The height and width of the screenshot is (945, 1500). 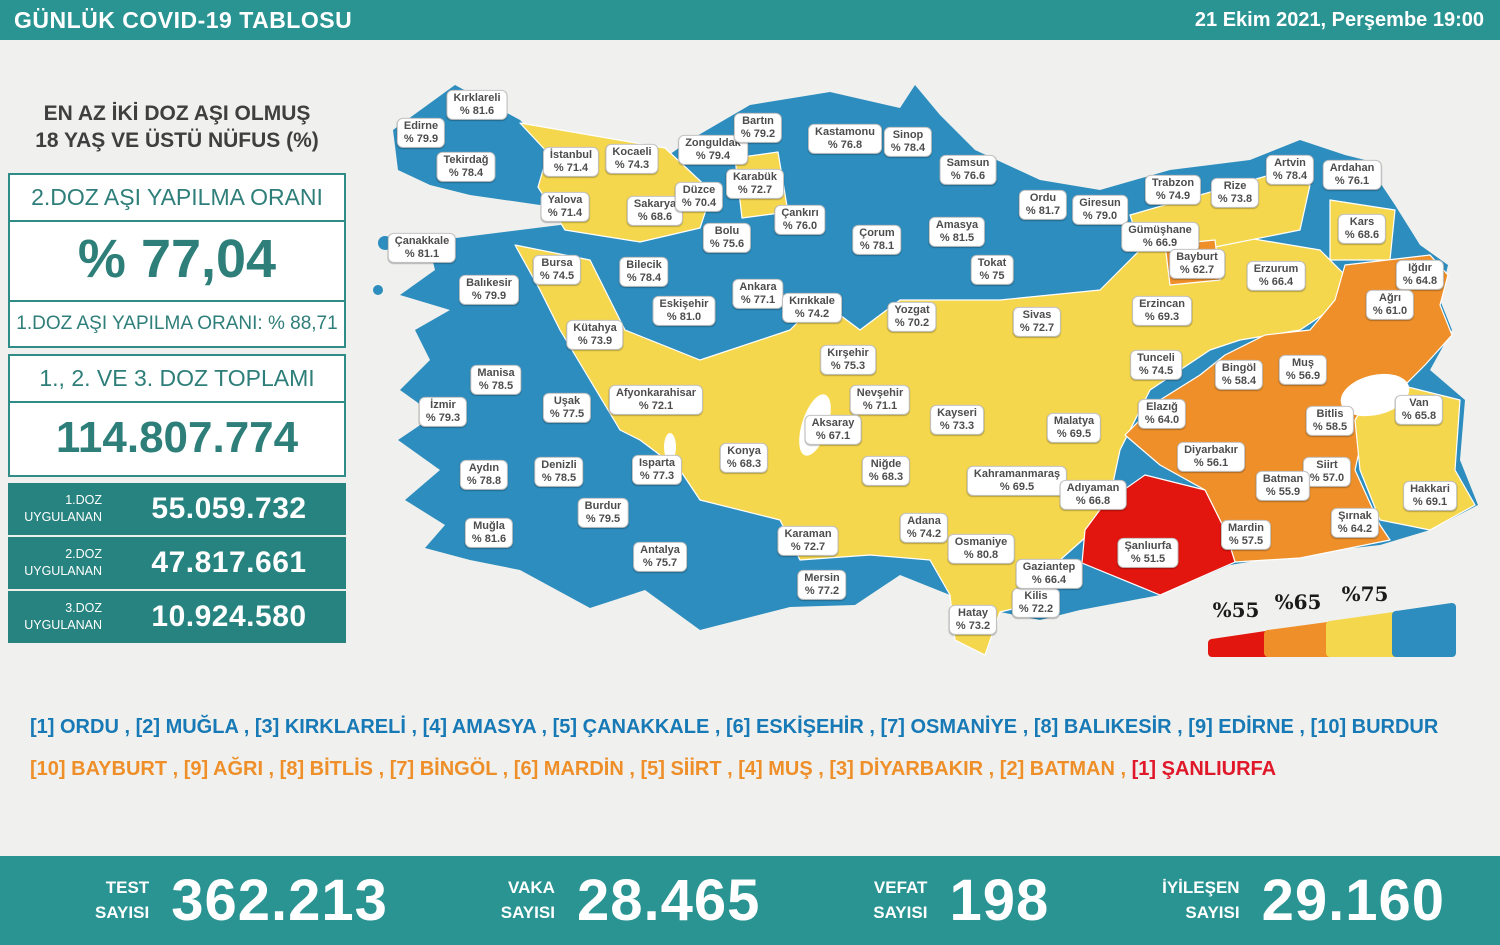 What do you see at coordinates (565, 207) in the screenshot?
I see `province-label: Yalova% 71.4` at bounding box center [565, 207].